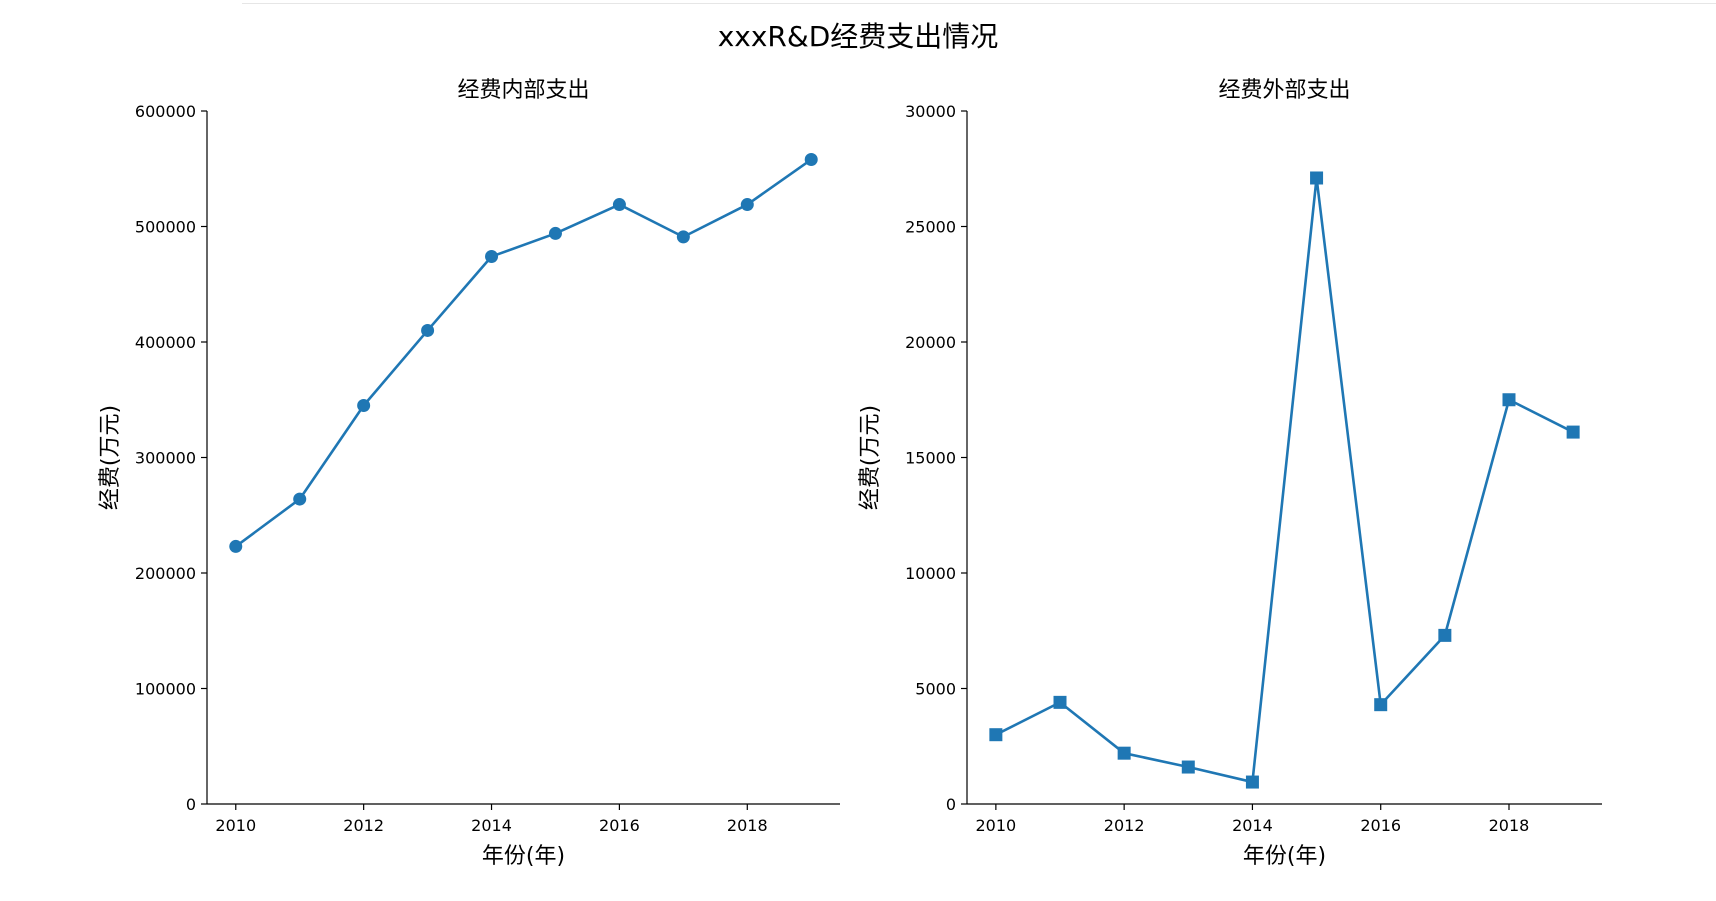  I want to click on y-tick-label: 10000, so click(930, 573).